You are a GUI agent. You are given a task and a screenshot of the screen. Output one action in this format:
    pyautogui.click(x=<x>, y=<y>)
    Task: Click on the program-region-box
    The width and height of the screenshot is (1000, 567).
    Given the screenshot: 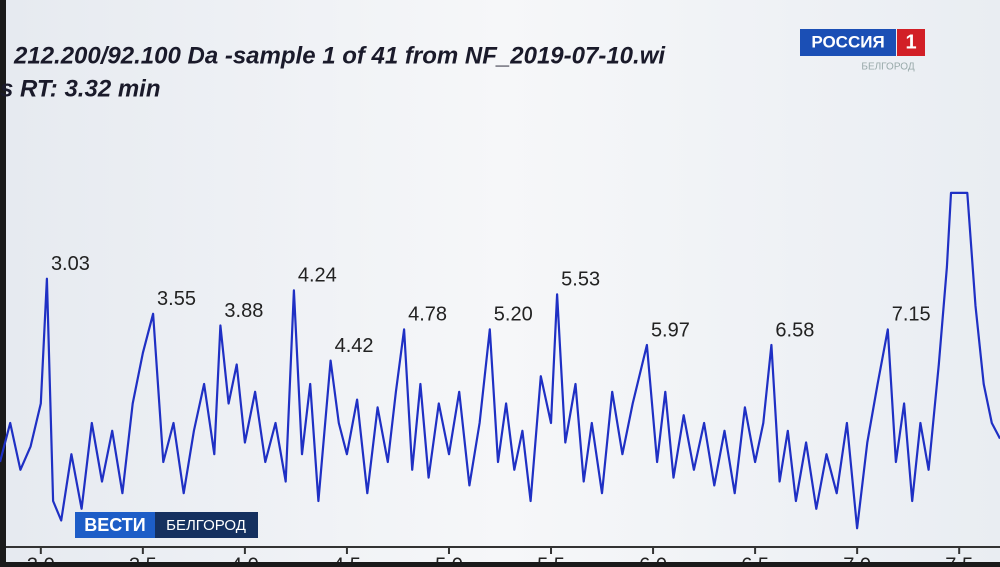 What is the action you would take?
    pyautogui.click(x=206, y=525)
    